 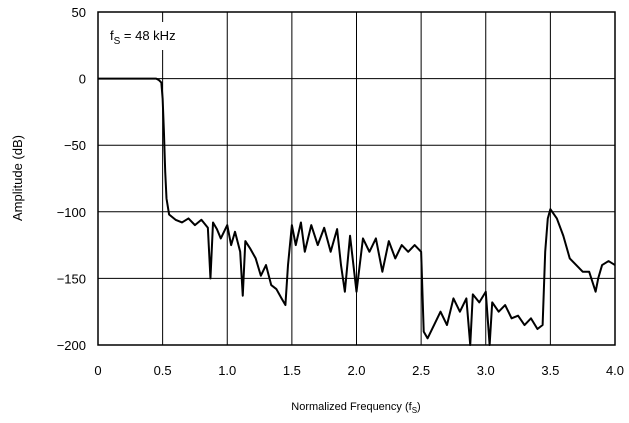 I want to click on annotation: fS = 48 kHz, so click(x=143, y=37).